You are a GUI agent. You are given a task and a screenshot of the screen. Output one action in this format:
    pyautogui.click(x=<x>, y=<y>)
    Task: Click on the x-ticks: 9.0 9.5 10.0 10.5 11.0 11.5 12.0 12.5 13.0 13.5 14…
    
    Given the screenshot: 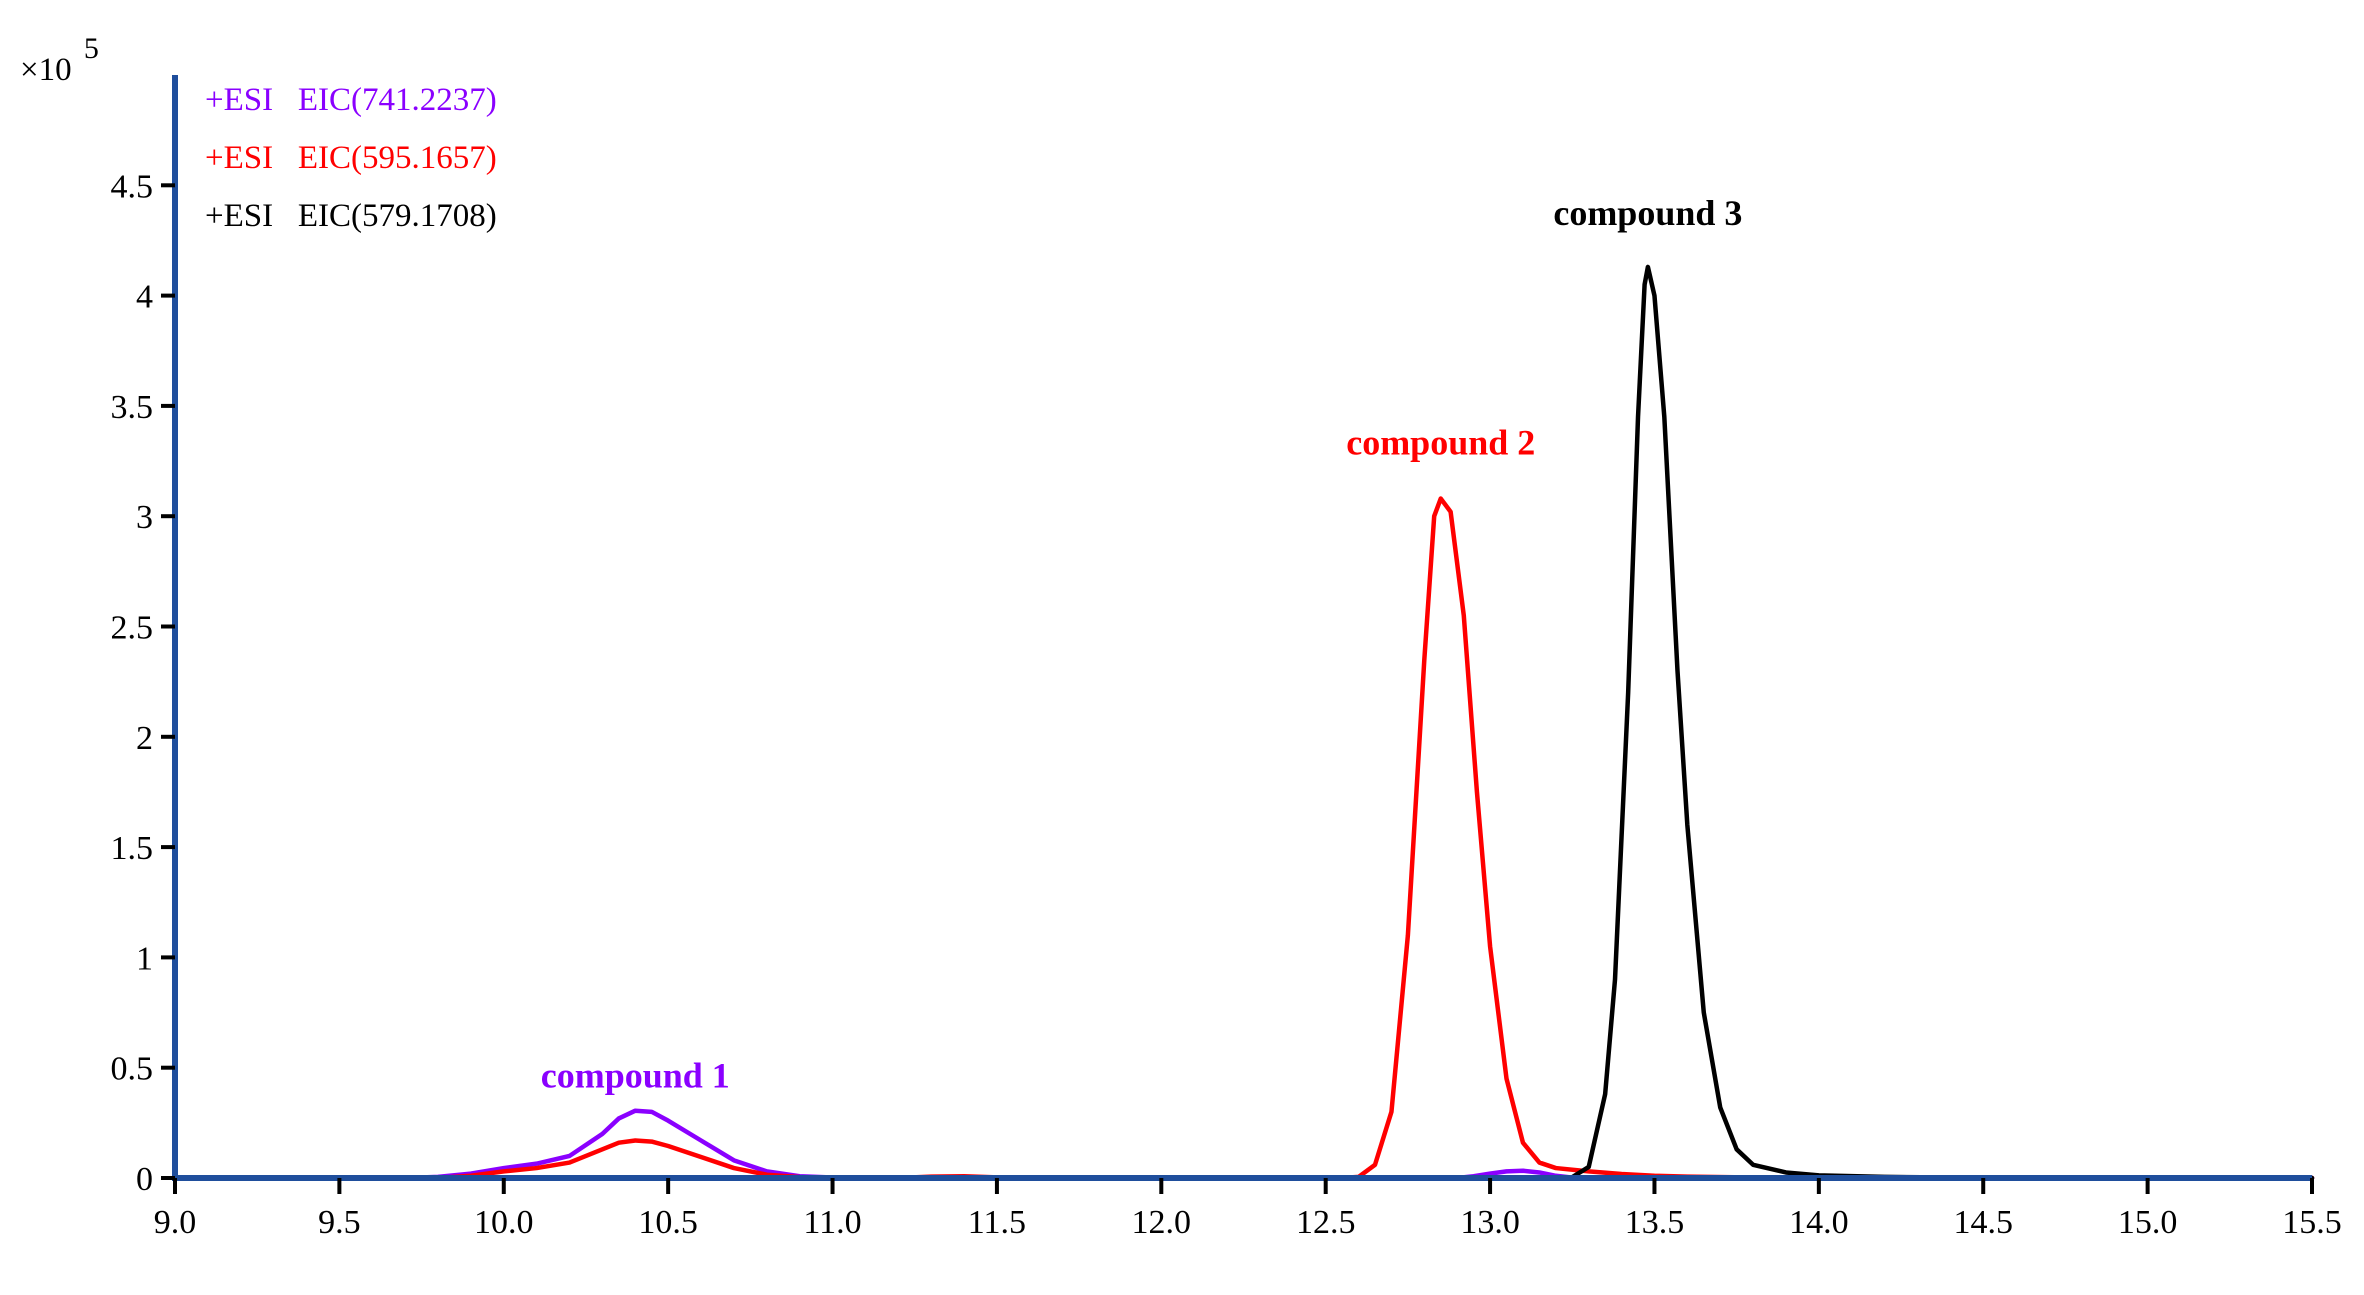 What is the action you would take?
    pyautogui.click(x=1248, y=1209)
    